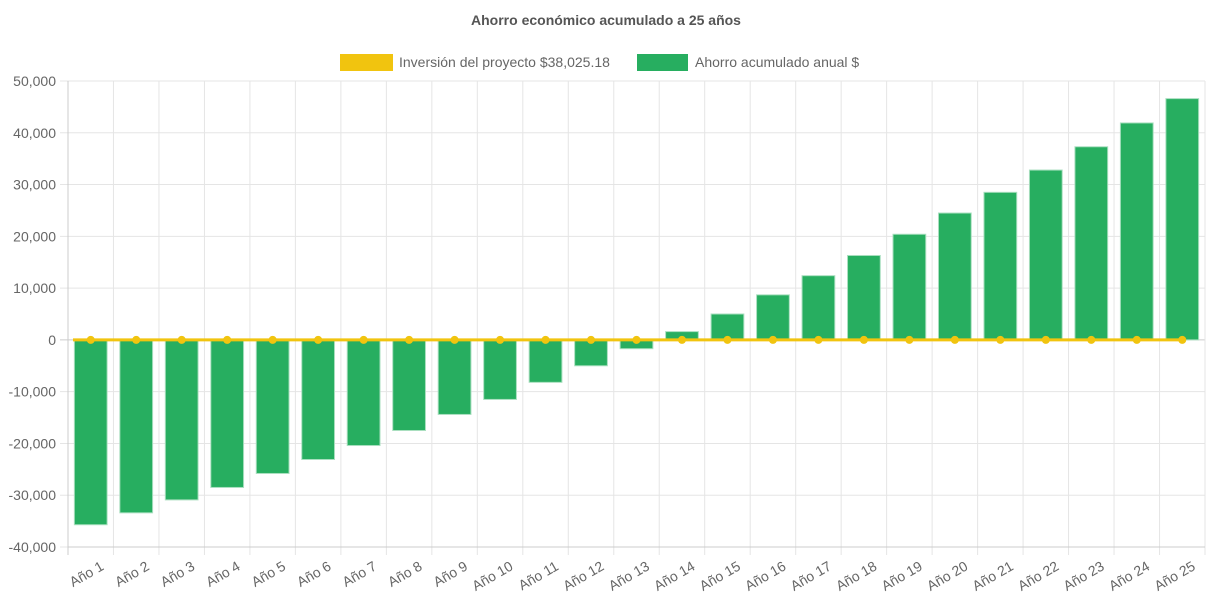 Image resolution: width=1213 pixels, height=611 pixels. I want to click on x-tick-label: Año 14, so click(674, 576).